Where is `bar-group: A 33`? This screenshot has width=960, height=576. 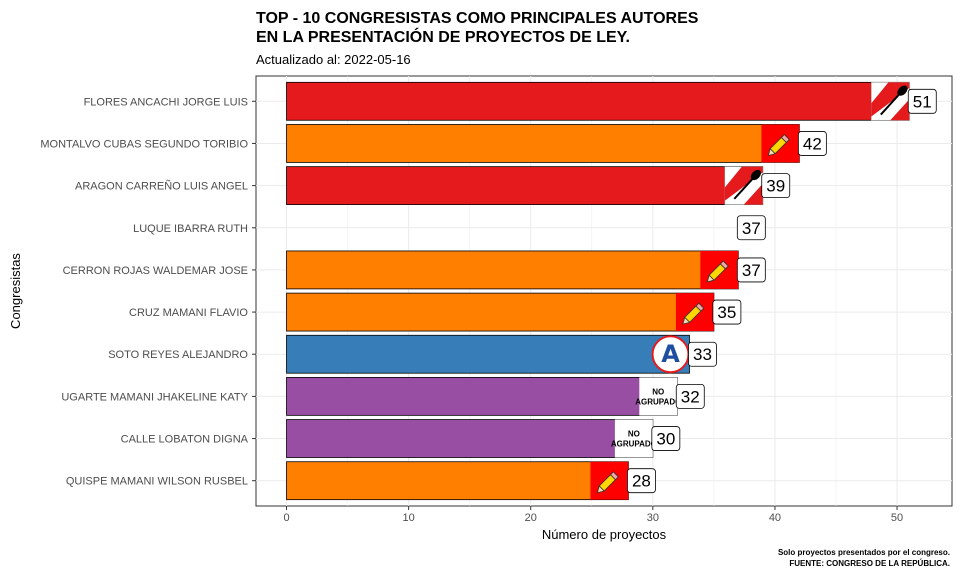
bar-group: A 33 is located at coordinates (501, 354).